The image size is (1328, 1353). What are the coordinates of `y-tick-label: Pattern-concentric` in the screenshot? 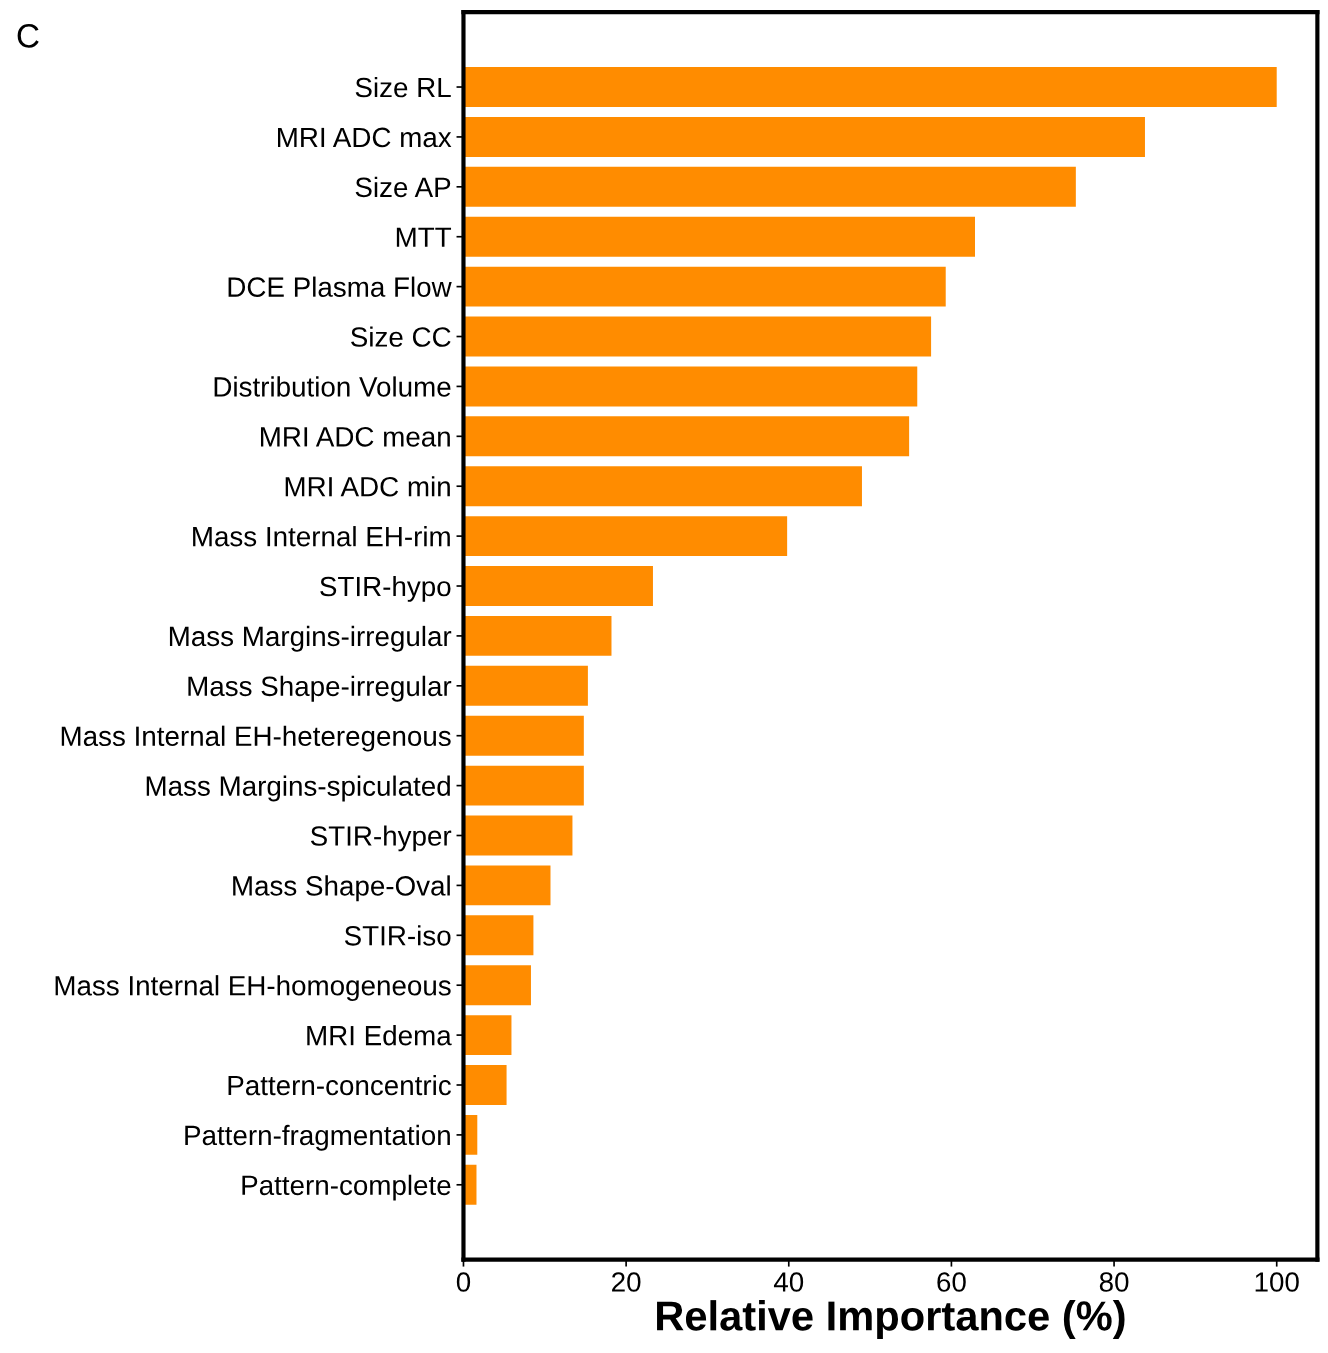 It's located at (339, 1085).